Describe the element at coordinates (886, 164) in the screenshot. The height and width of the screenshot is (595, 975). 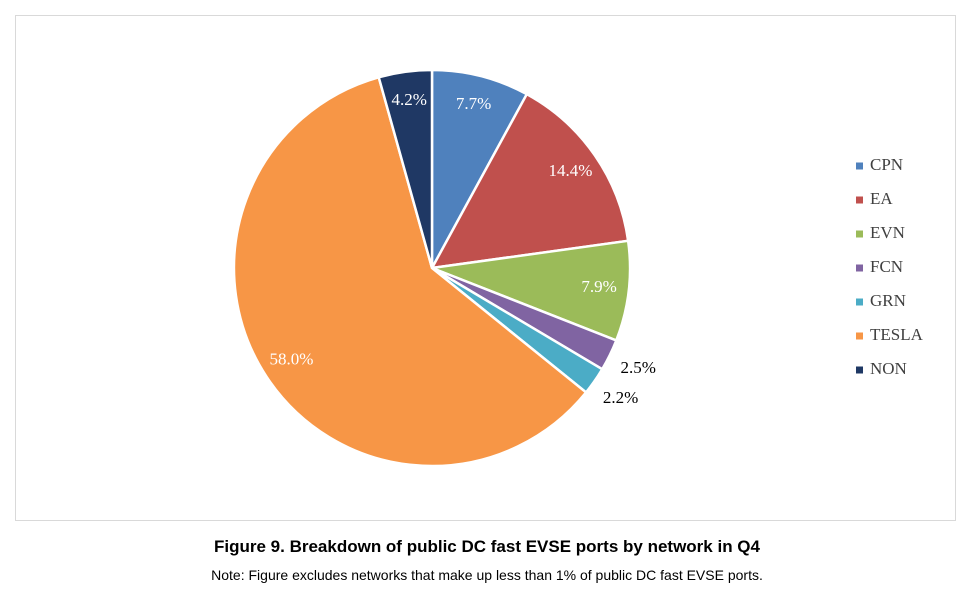
I see `legend-label: CPN` at that location.